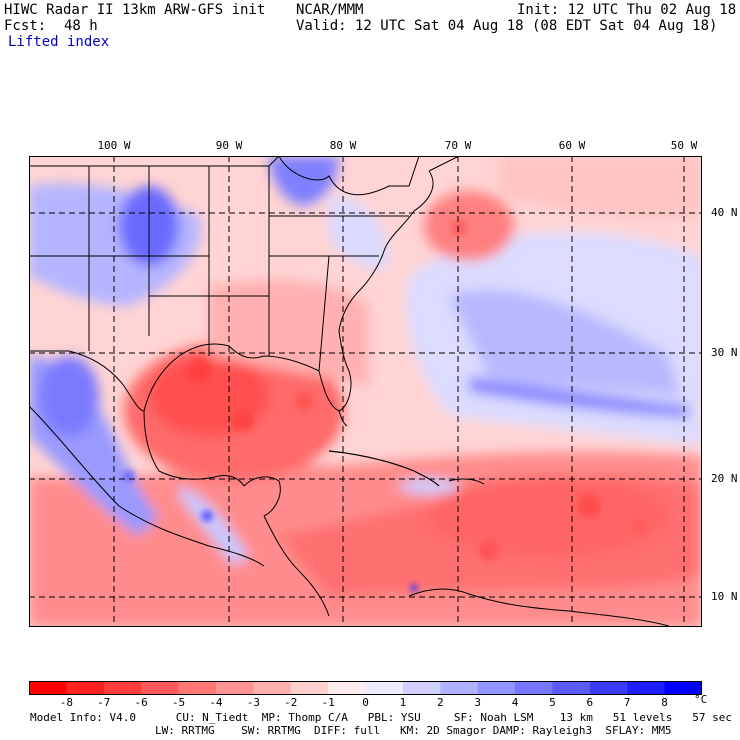 This screenshot has width=740, height=740. I want to click on lon-label-100w: 100 W, so click(114, 145).